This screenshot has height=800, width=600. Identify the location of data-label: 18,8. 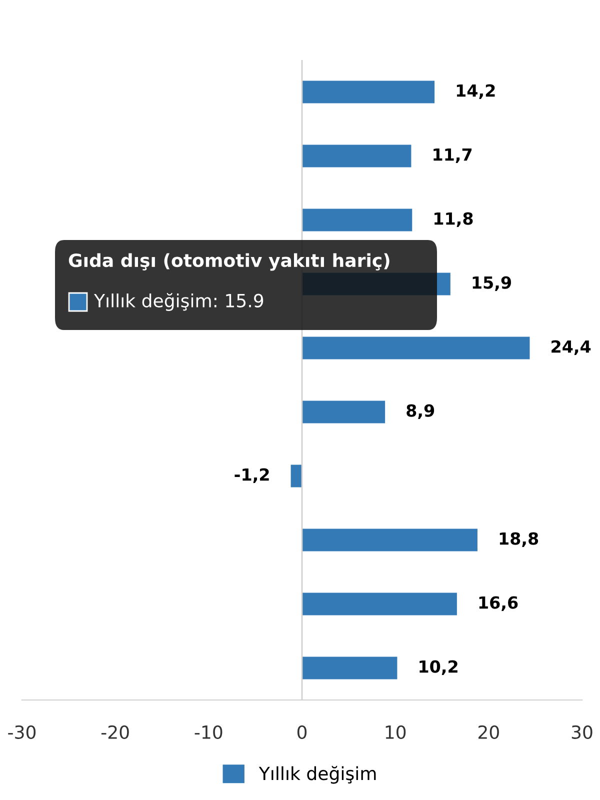
(519, 539).